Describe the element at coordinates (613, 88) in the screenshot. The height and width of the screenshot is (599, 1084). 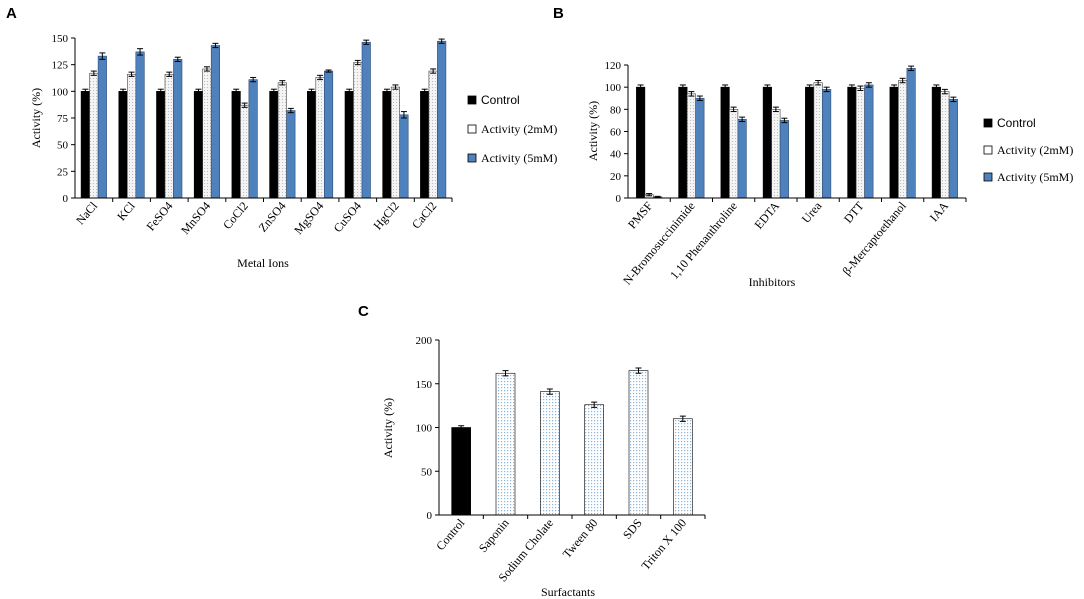
I see `b-ytick-label: 100` at that location.